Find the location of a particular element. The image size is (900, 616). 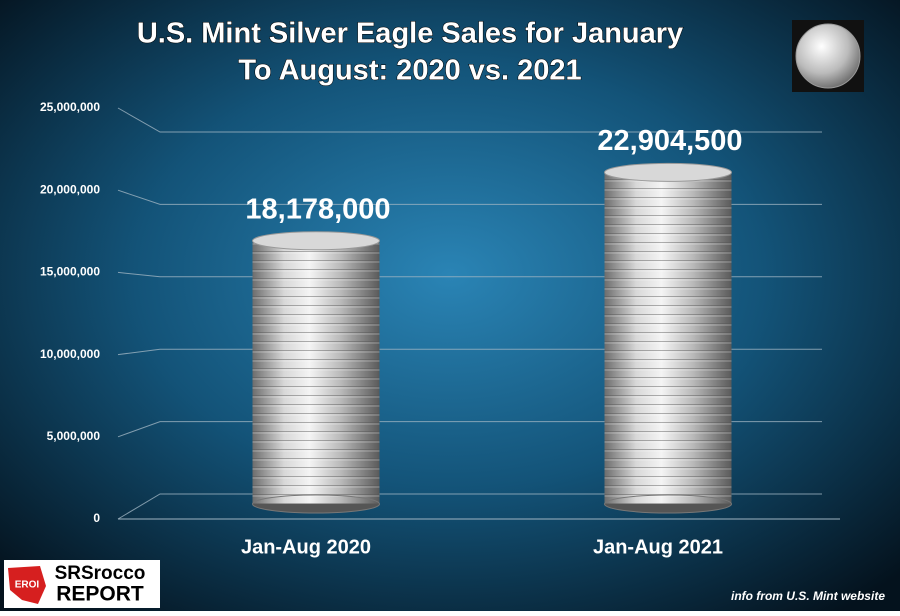

coin-icon is located at coordinates (828, 56).